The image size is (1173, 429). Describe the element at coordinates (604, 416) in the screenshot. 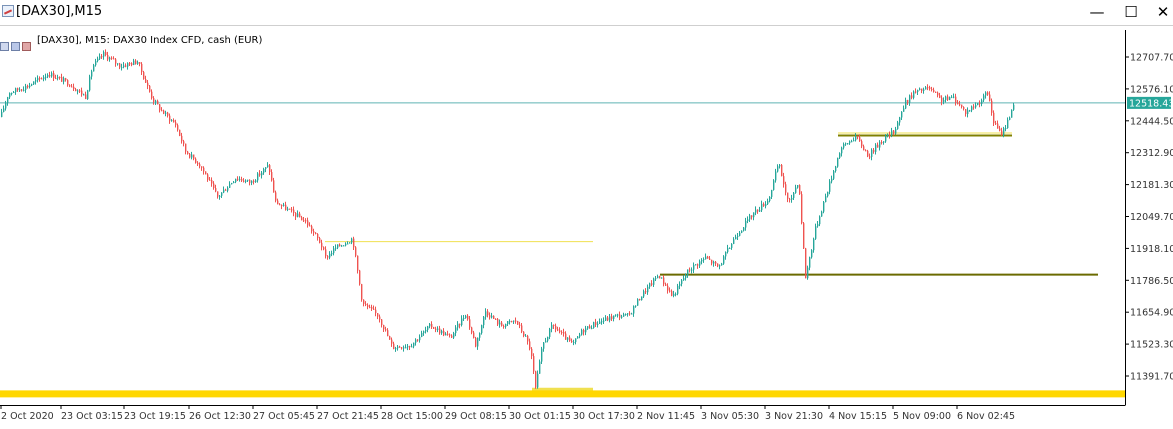

I see `time-tick-label: 30 Oct 17:30` at that location.